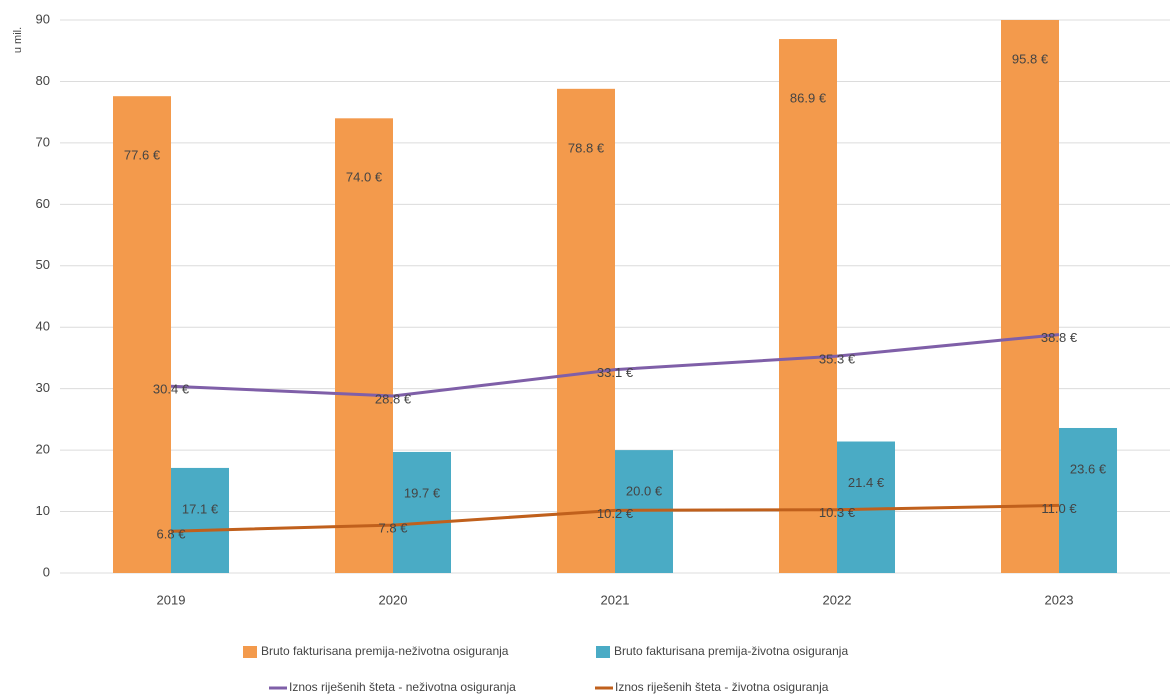 This screenshot has height=698, width=1170. I want to click on data-label: 86.9 €, so click(808, 97).